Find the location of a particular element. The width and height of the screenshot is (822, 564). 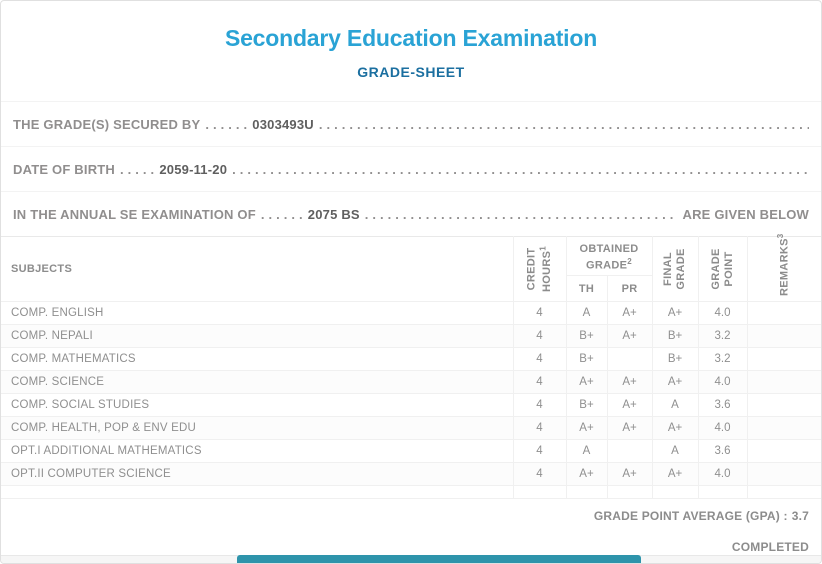

table-row: OPT.II COMPUTER SCIENCE 4 A+ A+ A+ 4.0 is located at coordinates (411, 474).